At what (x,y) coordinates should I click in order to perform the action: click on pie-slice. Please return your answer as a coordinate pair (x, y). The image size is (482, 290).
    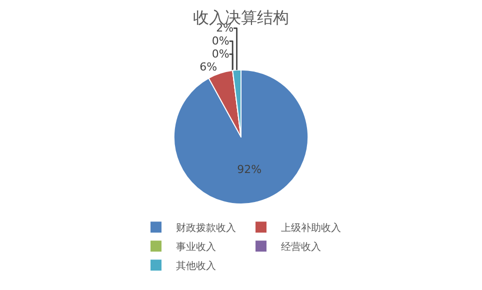
    Looking at the image, I should click on (241, 136).